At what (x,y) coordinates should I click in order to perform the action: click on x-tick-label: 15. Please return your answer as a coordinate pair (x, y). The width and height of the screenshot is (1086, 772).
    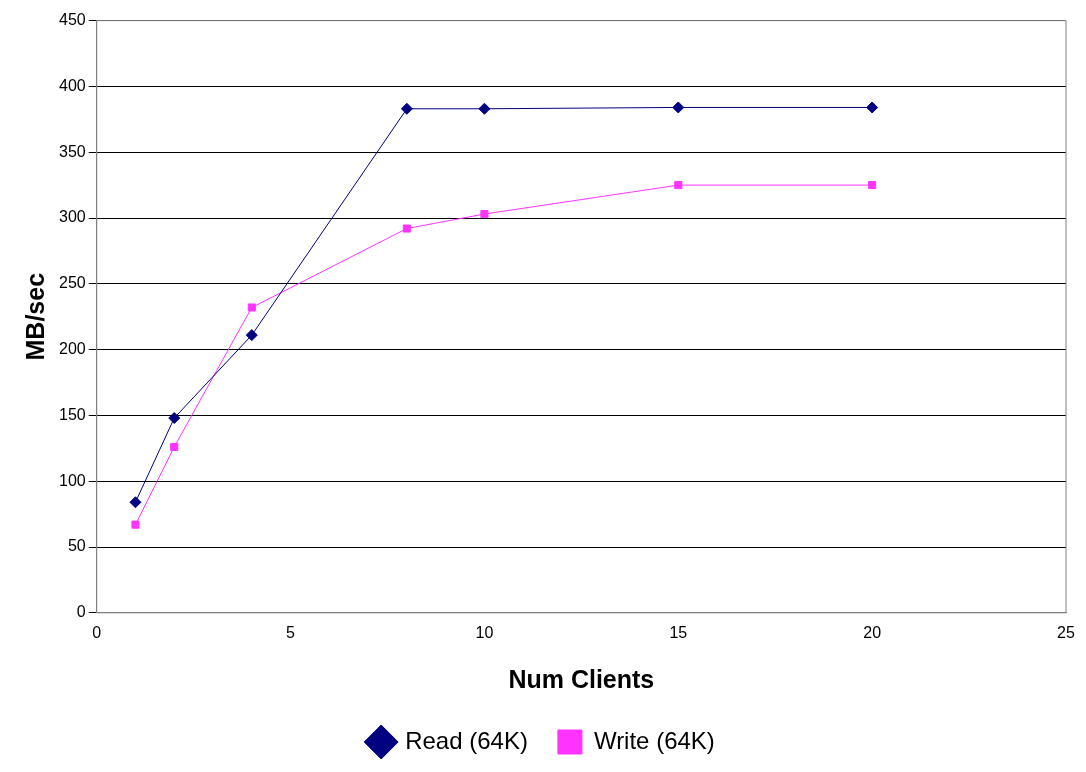
    Looking at the image, I should click on (678, 632).